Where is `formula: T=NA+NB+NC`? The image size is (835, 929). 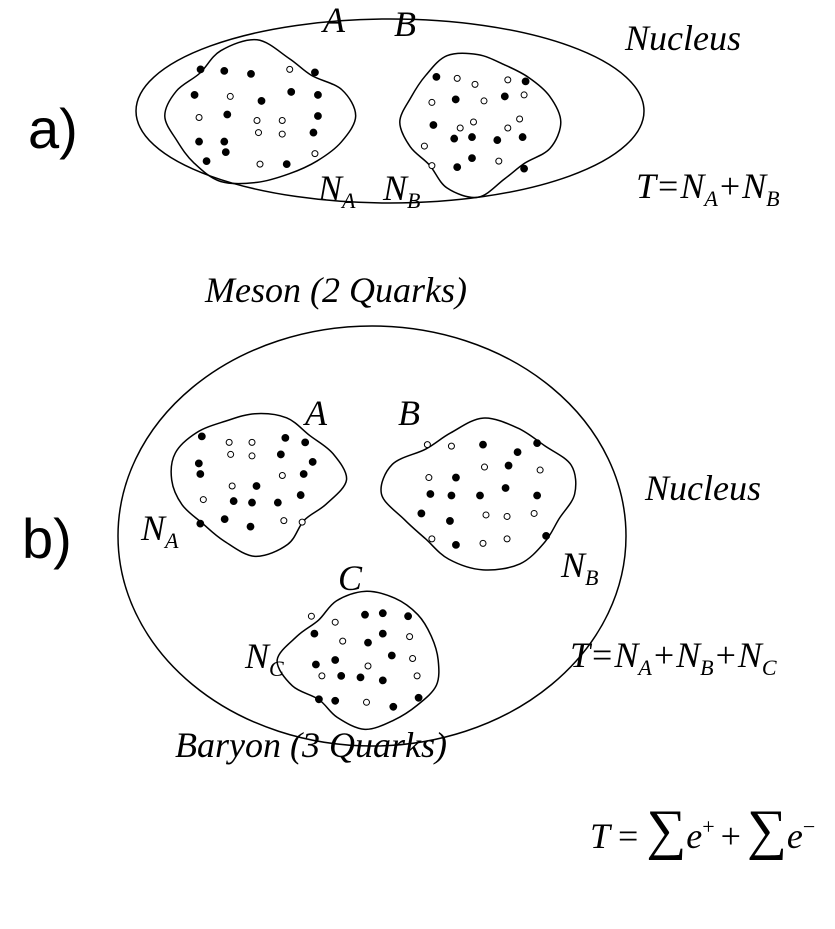
formula: T=NA+NB+NC is located at coordinates (673, 657).